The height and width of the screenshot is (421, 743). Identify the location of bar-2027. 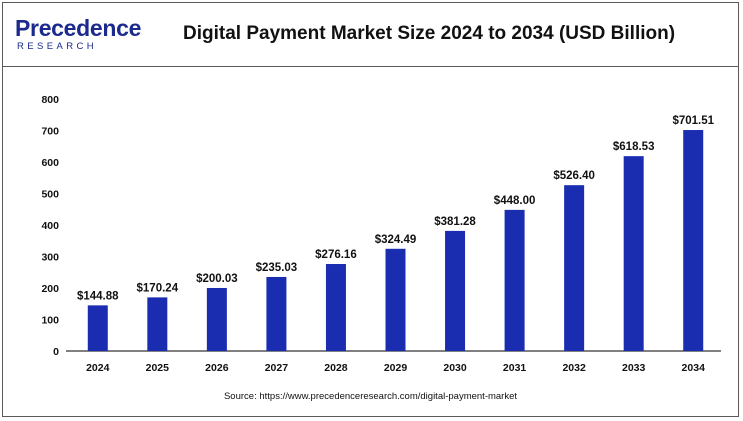
(276, 313).